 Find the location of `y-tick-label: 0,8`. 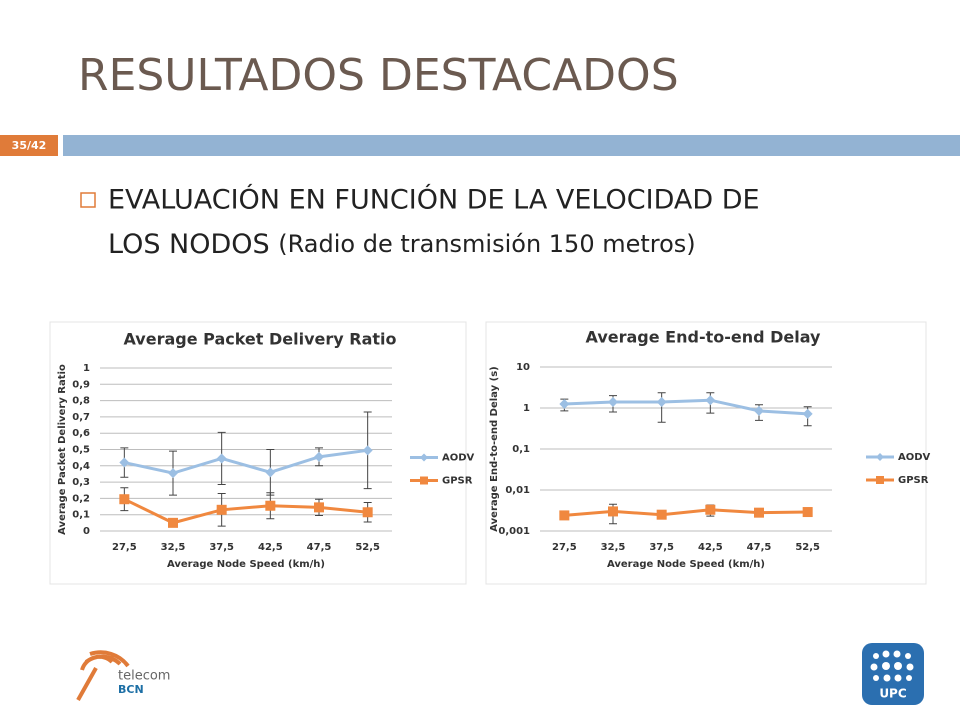

y-tick-label: 0,8 is located at coordinates (81, 401).